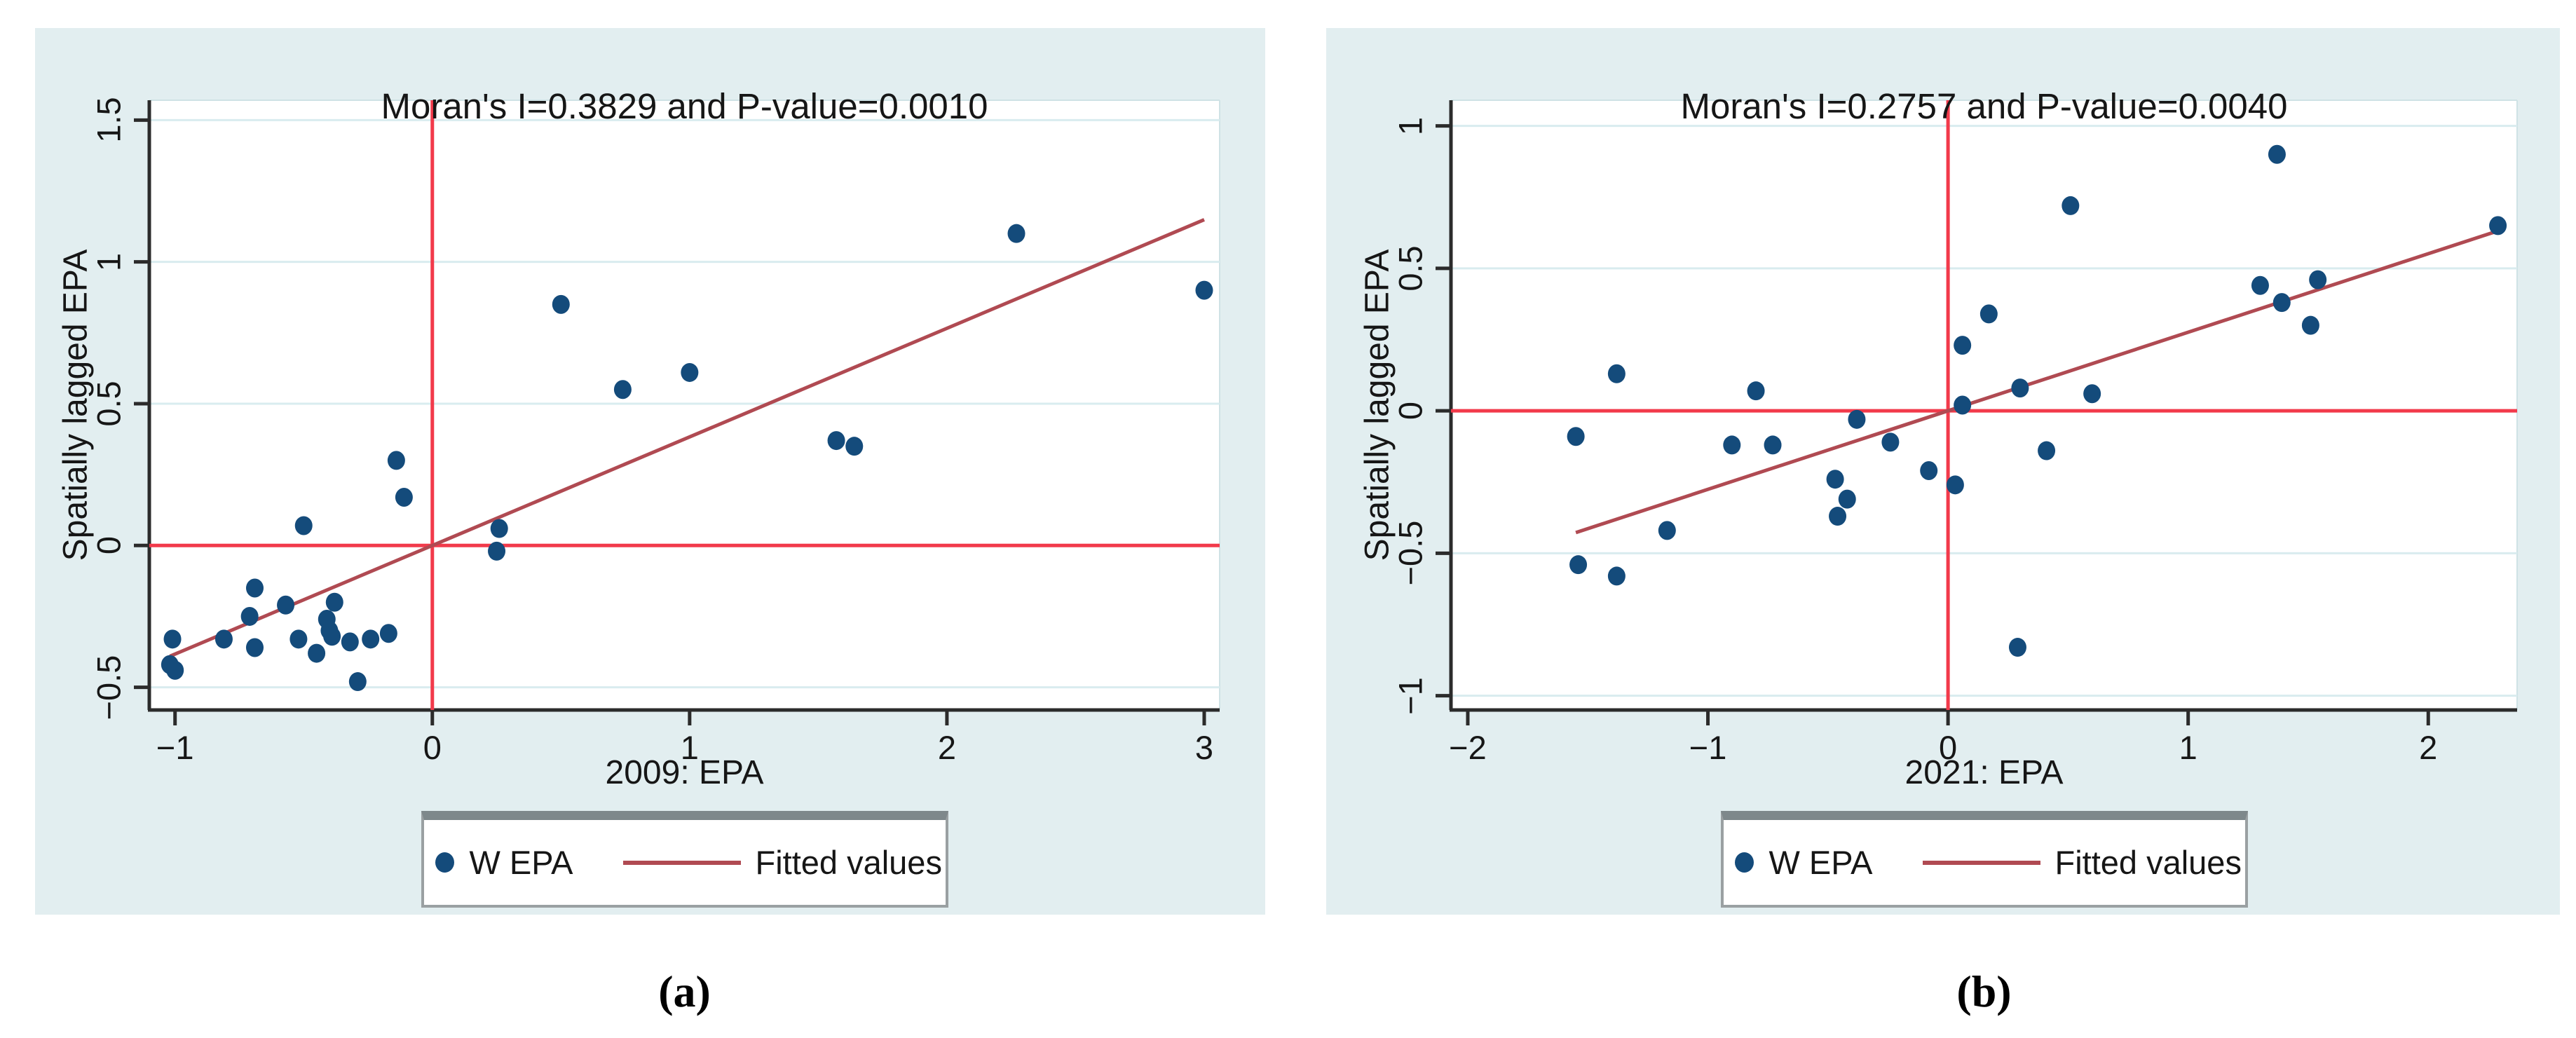 The height and width of the screenshot is (1038, 2576). Describe the element at coordinates (1468, 747) in the screenshot. I see `x-tick-label: −2` at that location.